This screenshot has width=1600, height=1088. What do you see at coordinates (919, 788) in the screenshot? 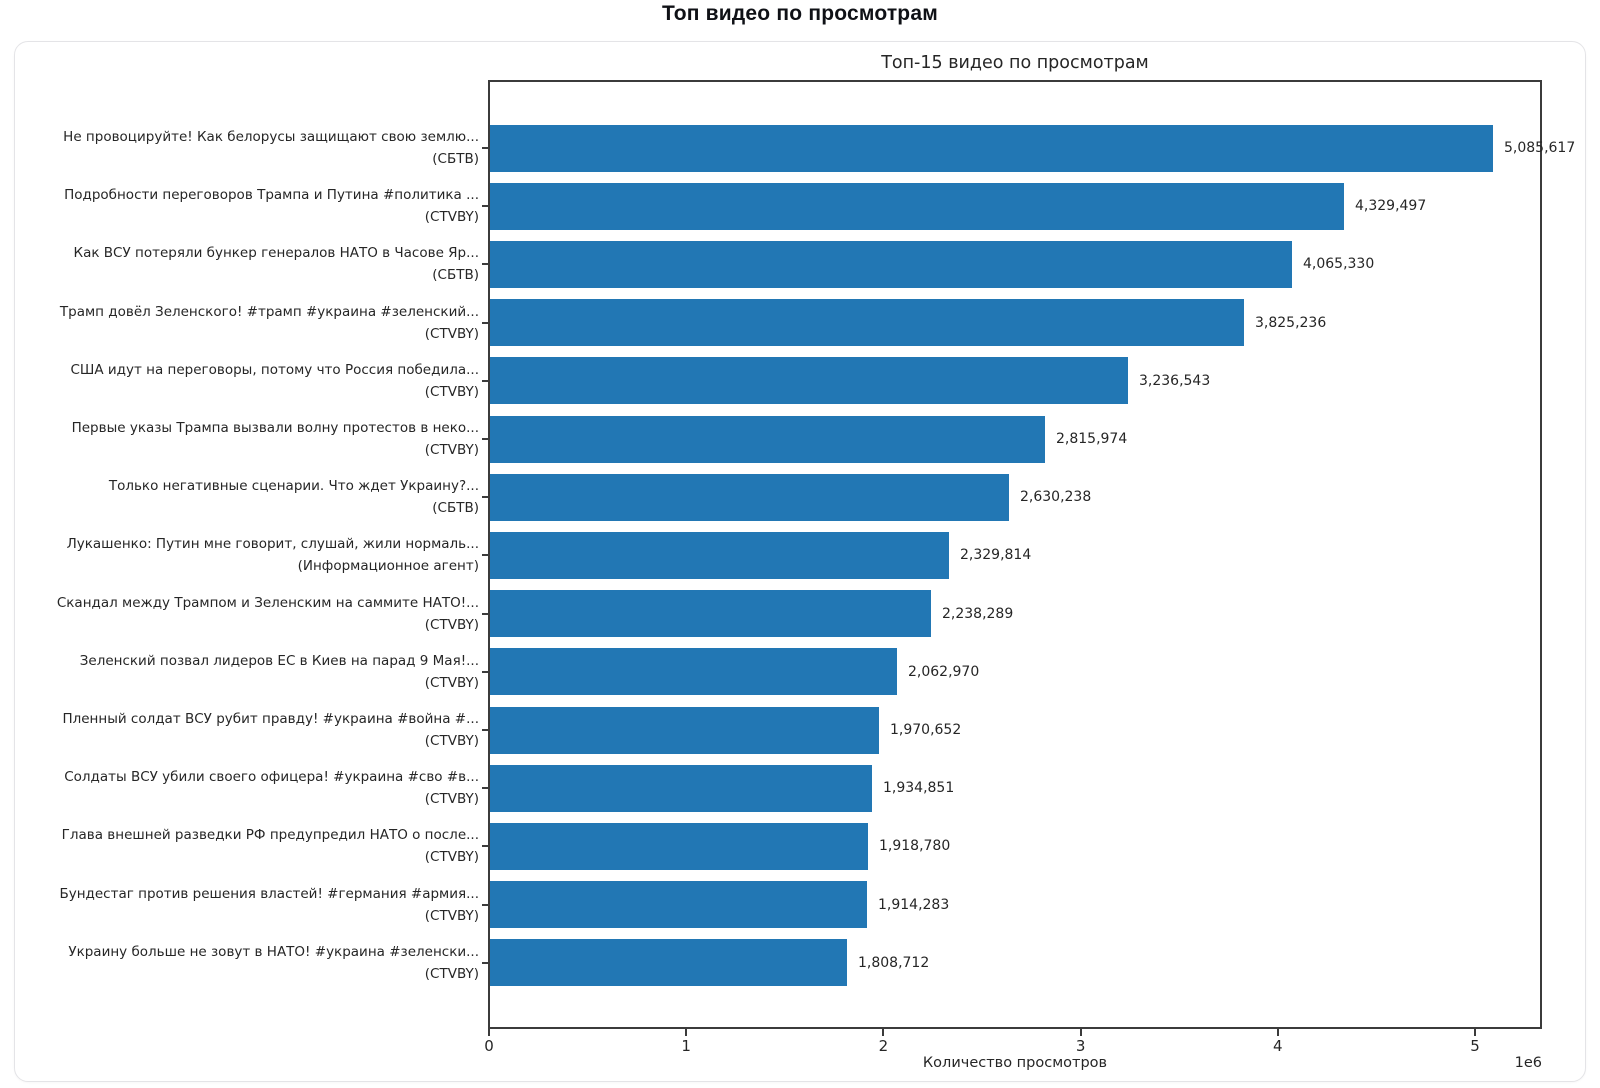
I see `bar-value-label: 1,934,851` at bounding box center [919, 788].